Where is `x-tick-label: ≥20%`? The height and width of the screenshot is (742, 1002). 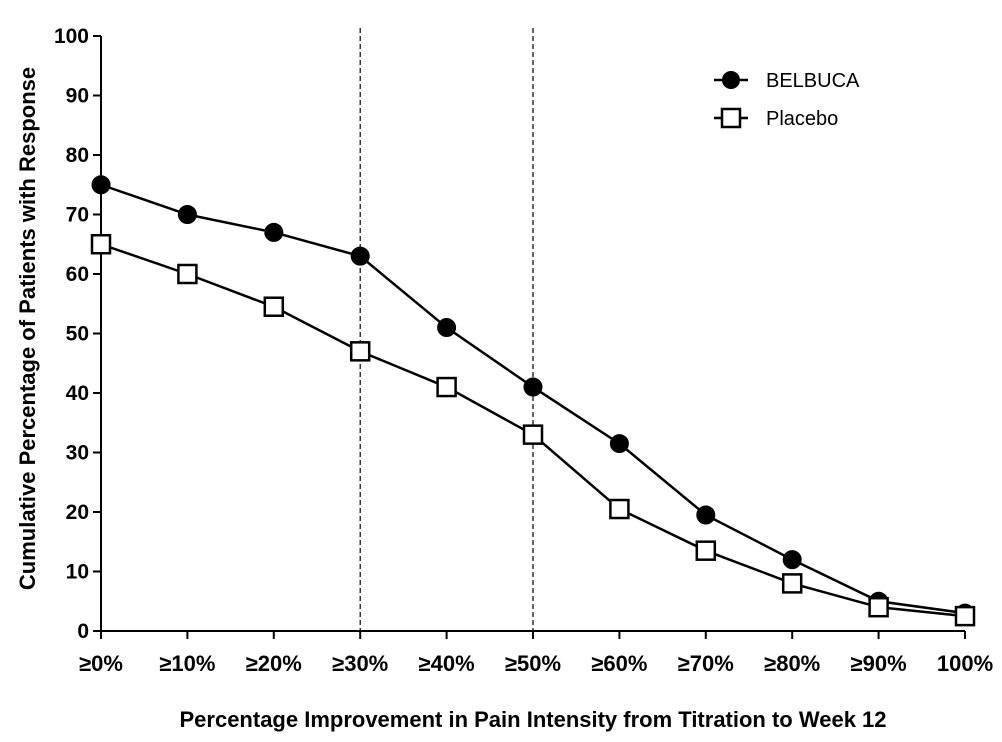
x-tick-label: ≥20% is located at coordinates (274, 663).